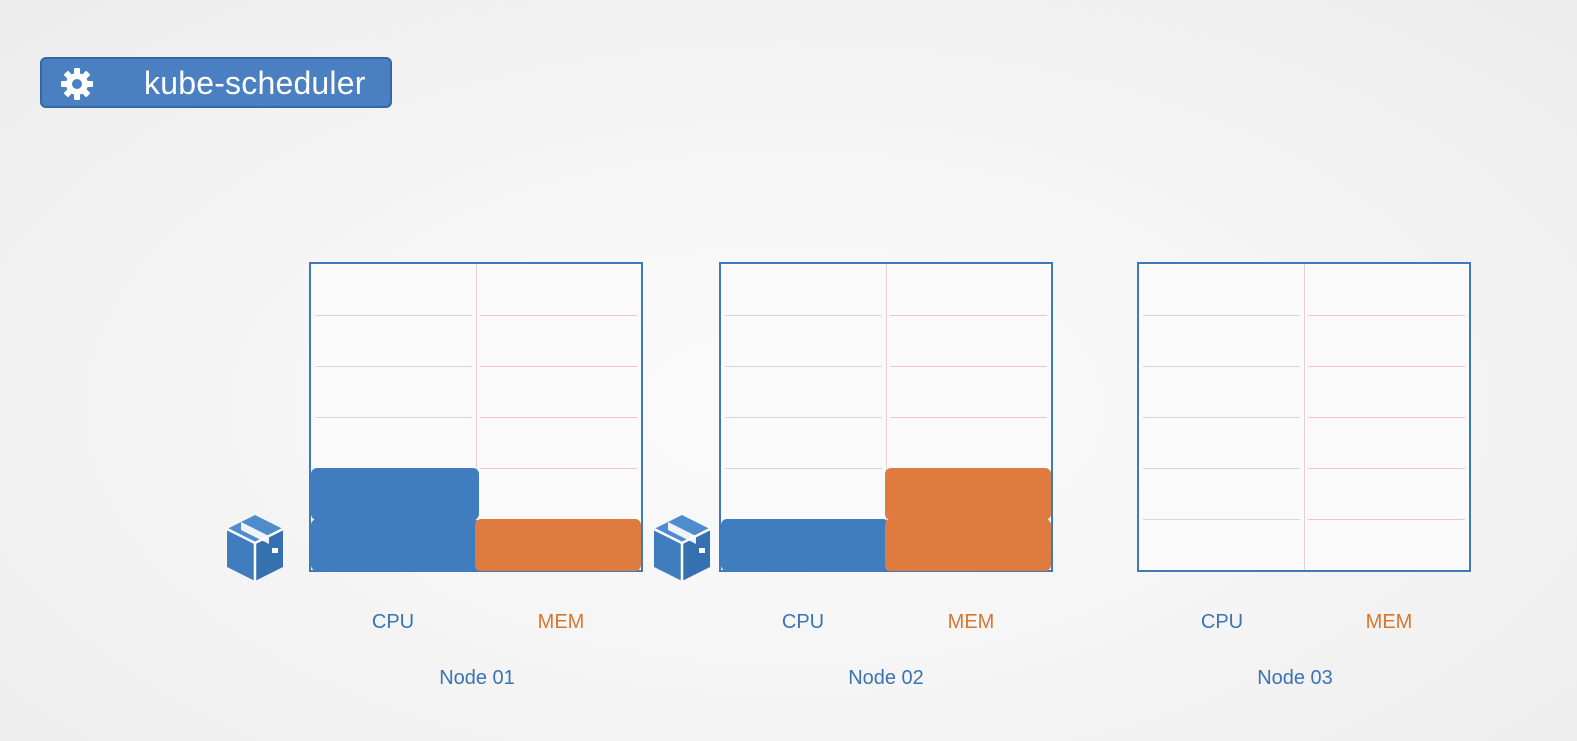 The width and height of the screenshot is (1577, 741). I want to click on badge-title: kube-scheduler, so click(255, 83).